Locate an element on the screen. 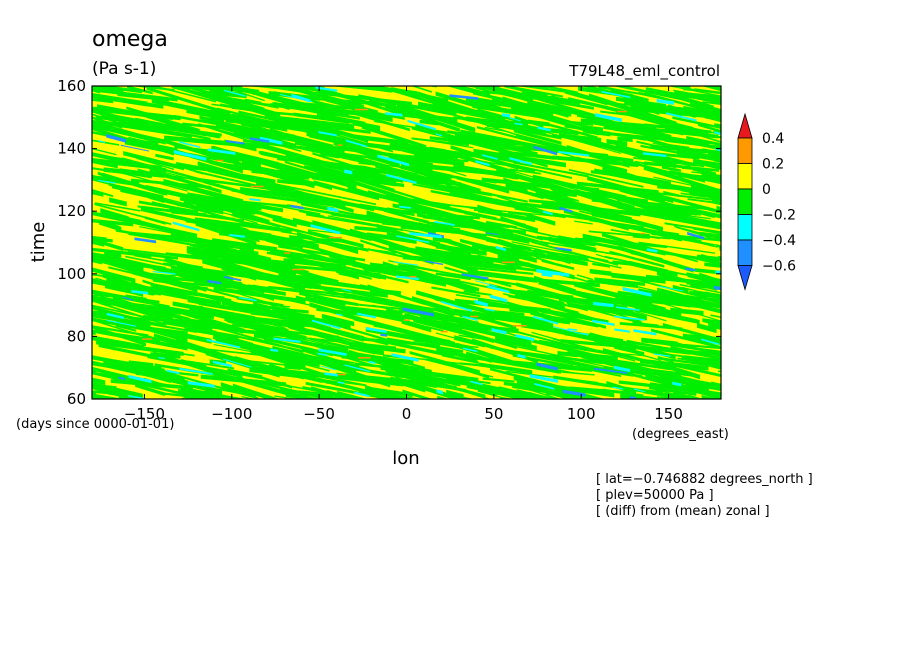 This screenshot has height=654, width=904. x-tick-label: −100 is located at coordinates (231, 414).